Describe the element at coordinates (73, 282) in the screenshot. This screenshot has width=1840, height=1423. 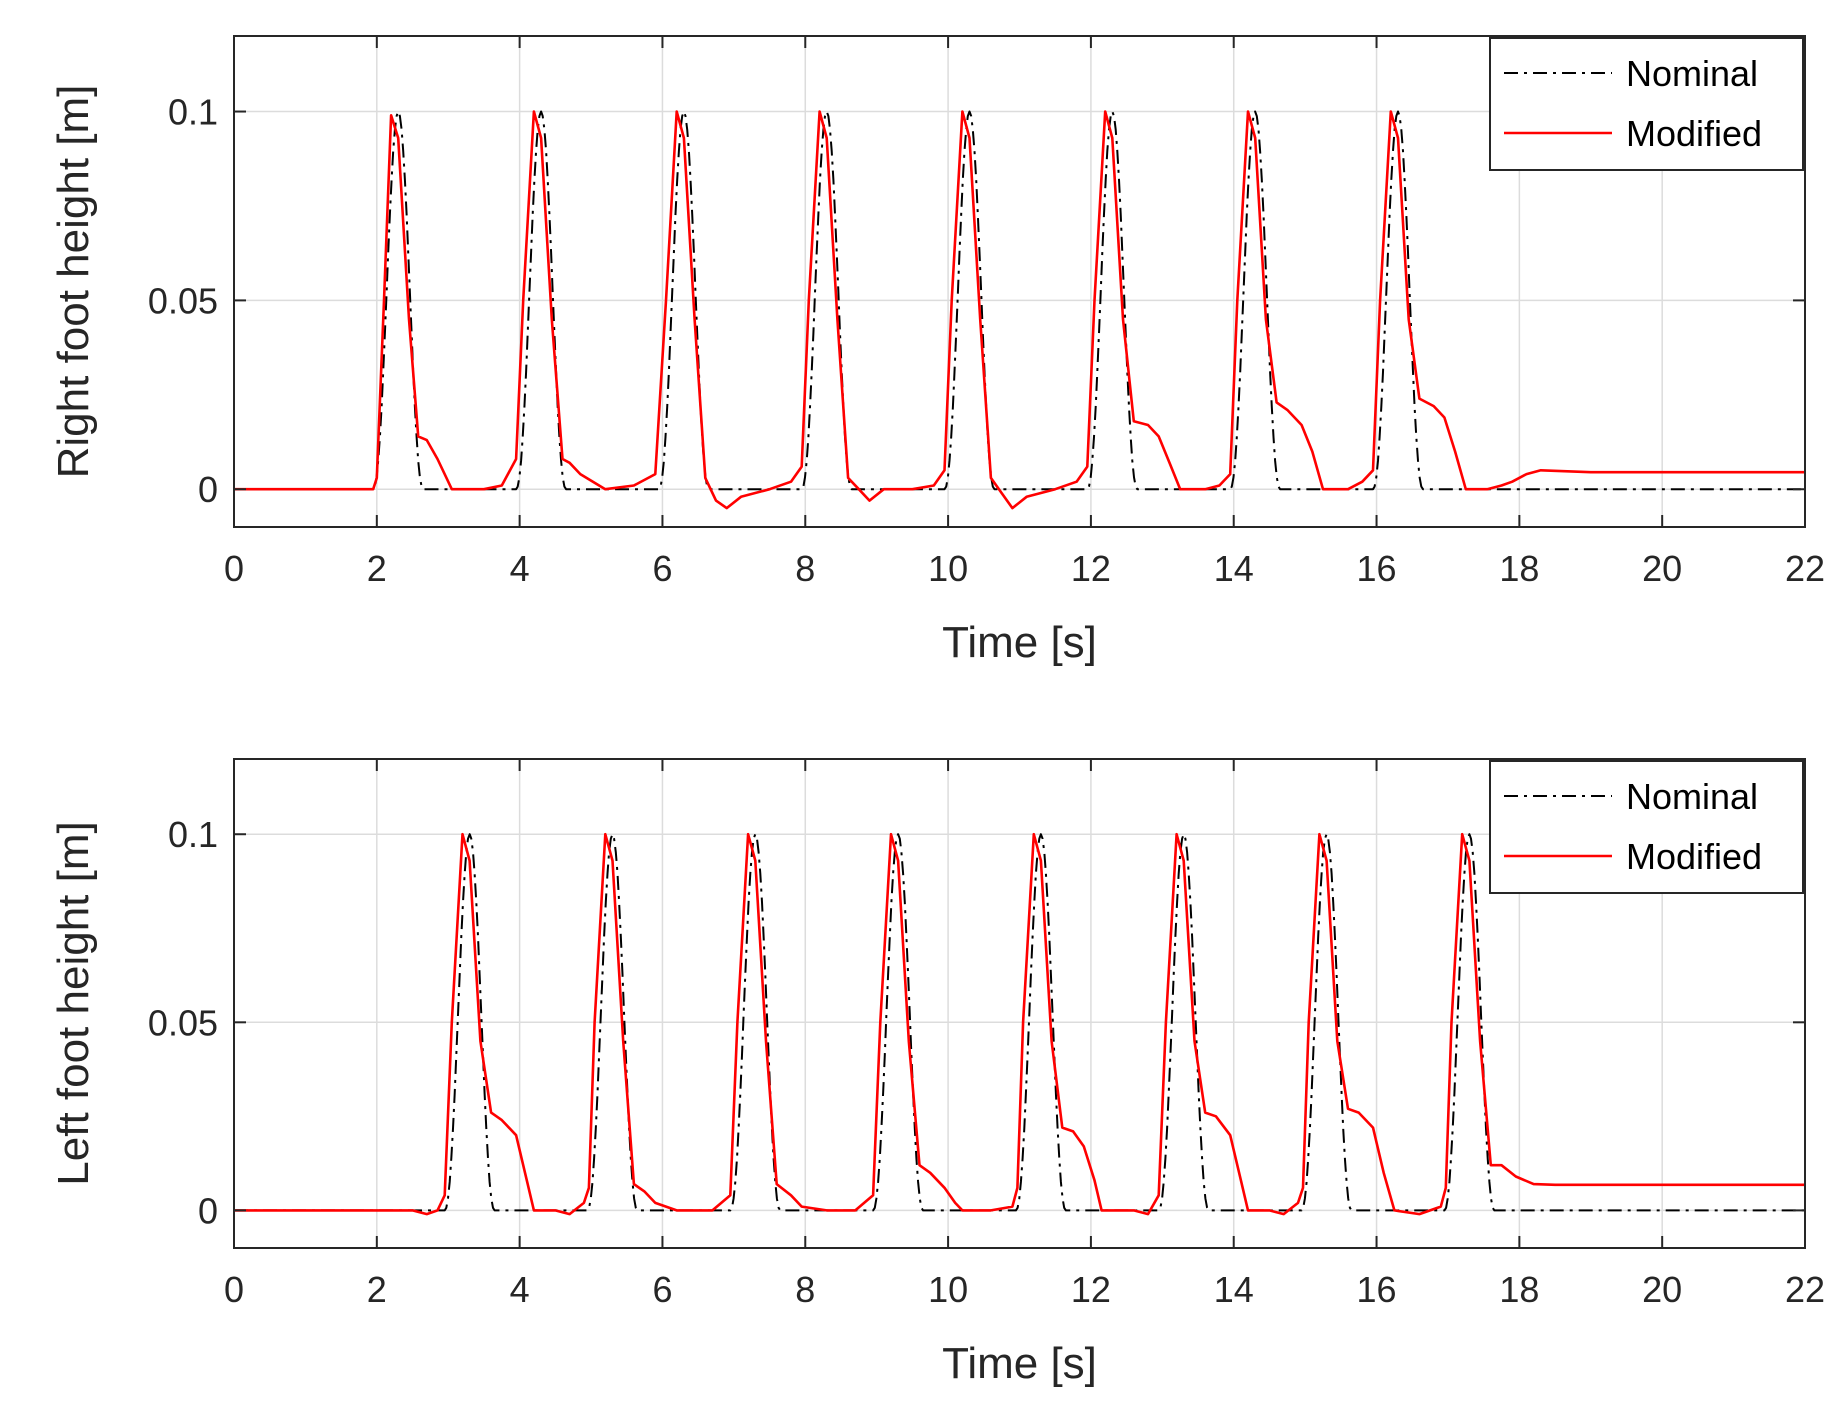
I see `y-axis-label: Right foot height [m]` at that location.